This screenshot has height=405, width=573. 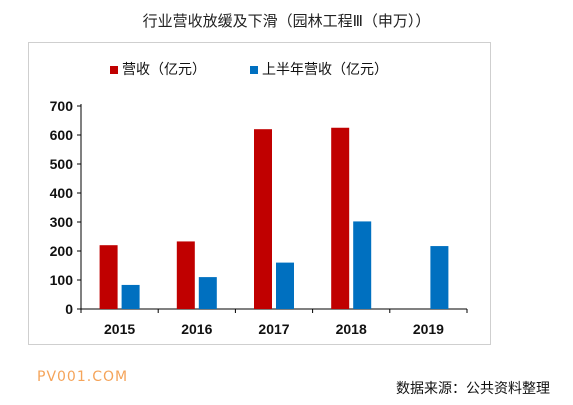 I want to click on y-tick-label: 500, so click(x=62, y=164).